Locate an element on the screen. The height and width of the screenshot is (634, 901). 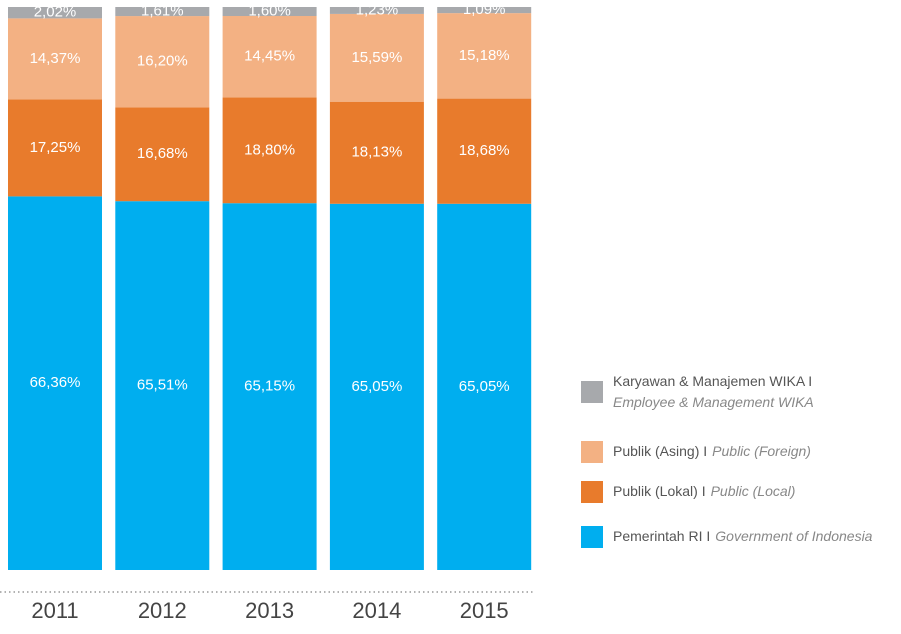
legend-label: Pemerintah RI I Government of Indonesia is located at coordinates (743, 536).